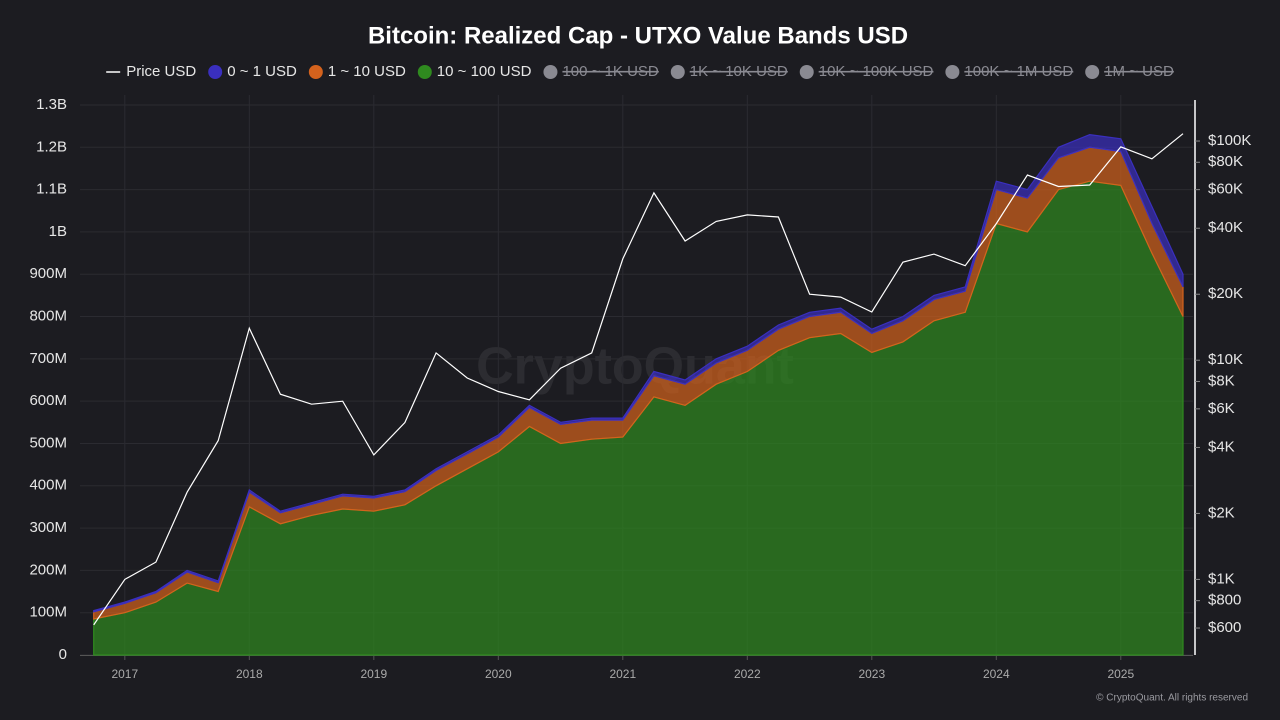  I want to click on x-tick-label: 2018, so click(249, 674).